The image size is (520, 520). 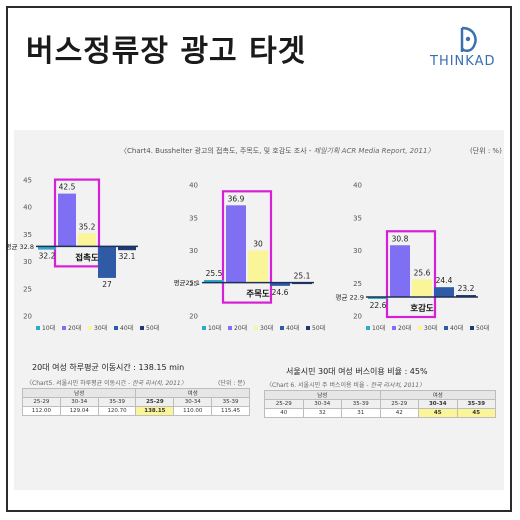 I want to click on left-table-unit: (단위 : 분), so click(x=232, y=383).